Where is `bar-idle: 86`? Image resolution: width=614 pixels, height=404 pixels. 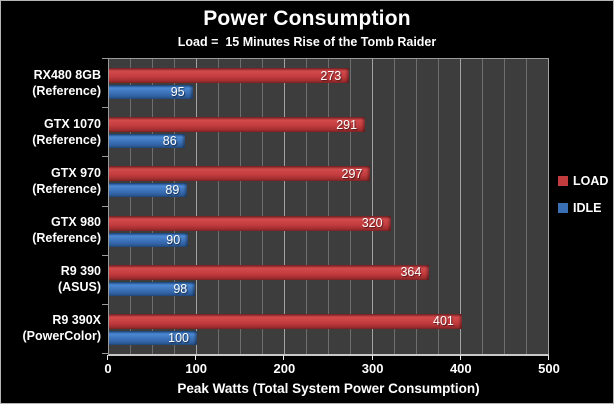
bar-idle: 86 is located at coordinates (147, 141).